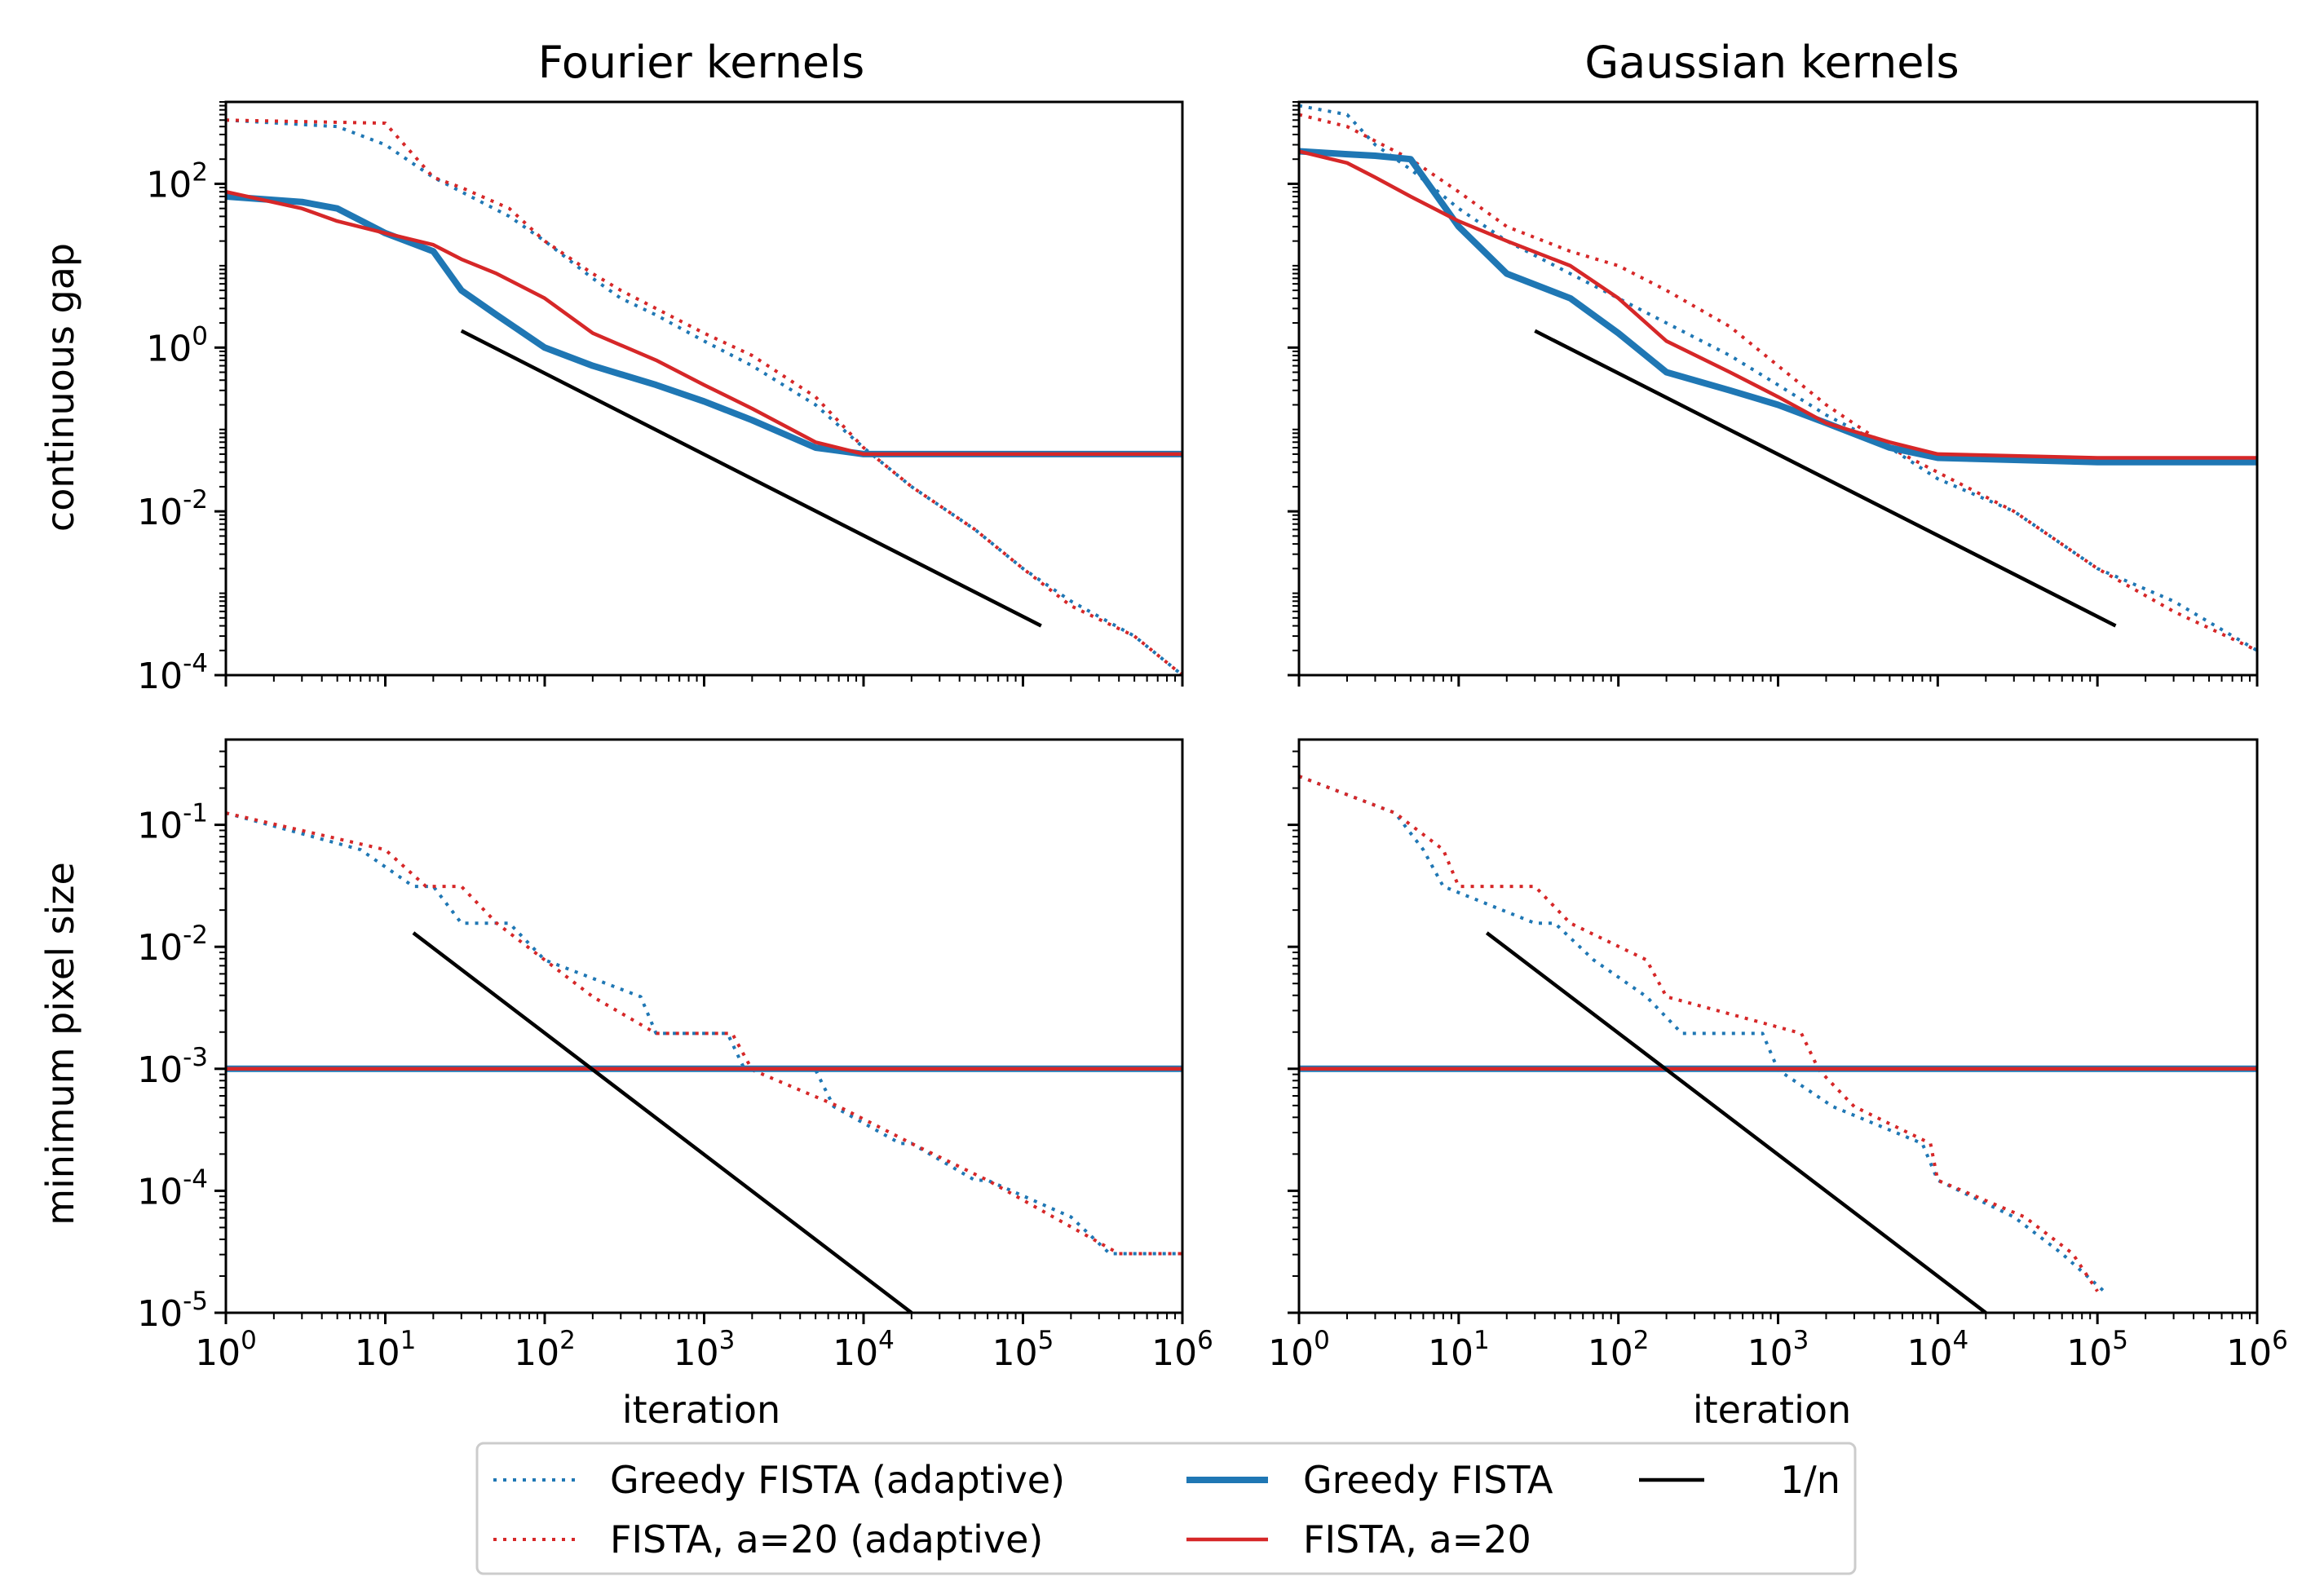 Image resolution: width=2324 pixels, height=1590 pixels. What do you see at coordinates (1772, 1410) in the screenshot?
I see `x-axis-label-right: iteration` at bounding box center [1772, 1410].